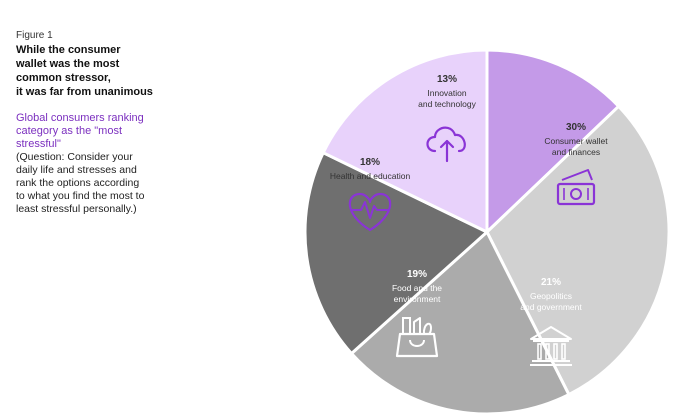 This screenshot has height=420, width=700. Describe the element at coordinates (551, 301) in the screenshot. I see `slice-label-geopolitics: Geopolitics and government` at that location.